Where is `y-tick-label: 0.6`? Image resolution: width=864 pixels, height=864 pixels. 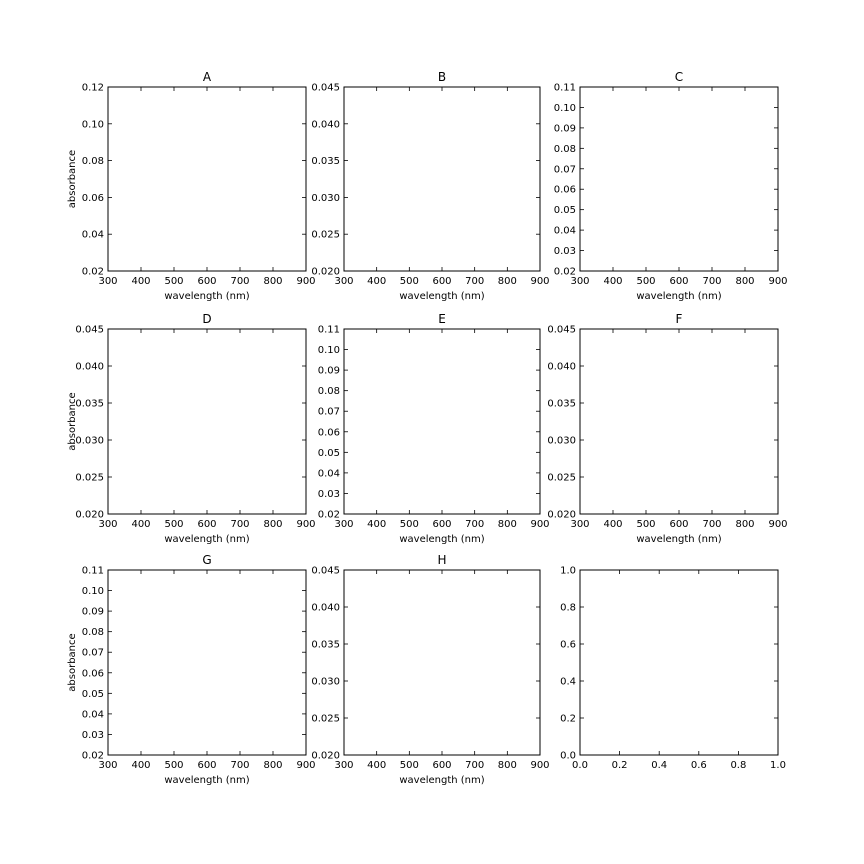 y-tick-label: 0.6 is located at coordinates (568, 645).